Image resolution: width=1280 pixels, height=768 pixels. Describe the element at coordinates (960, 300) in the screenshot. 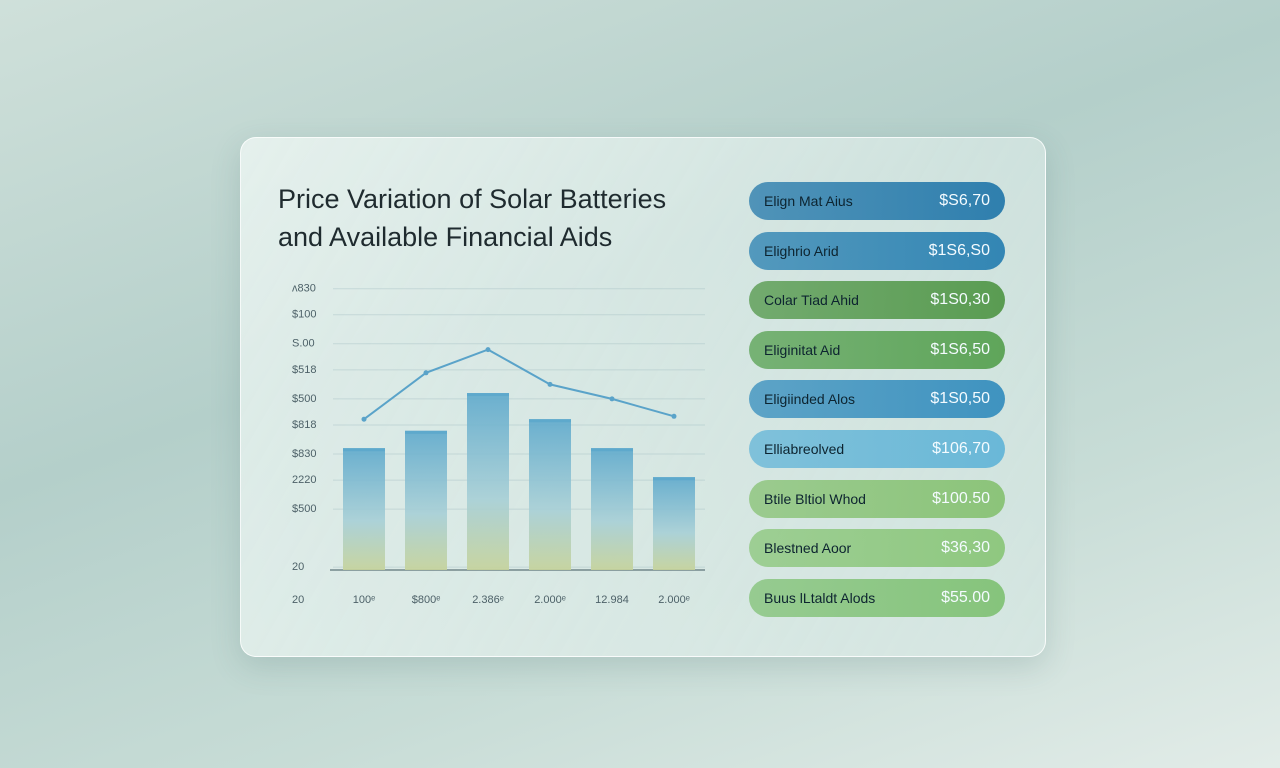

I see `aid-amount: $1S0,30` at that location.